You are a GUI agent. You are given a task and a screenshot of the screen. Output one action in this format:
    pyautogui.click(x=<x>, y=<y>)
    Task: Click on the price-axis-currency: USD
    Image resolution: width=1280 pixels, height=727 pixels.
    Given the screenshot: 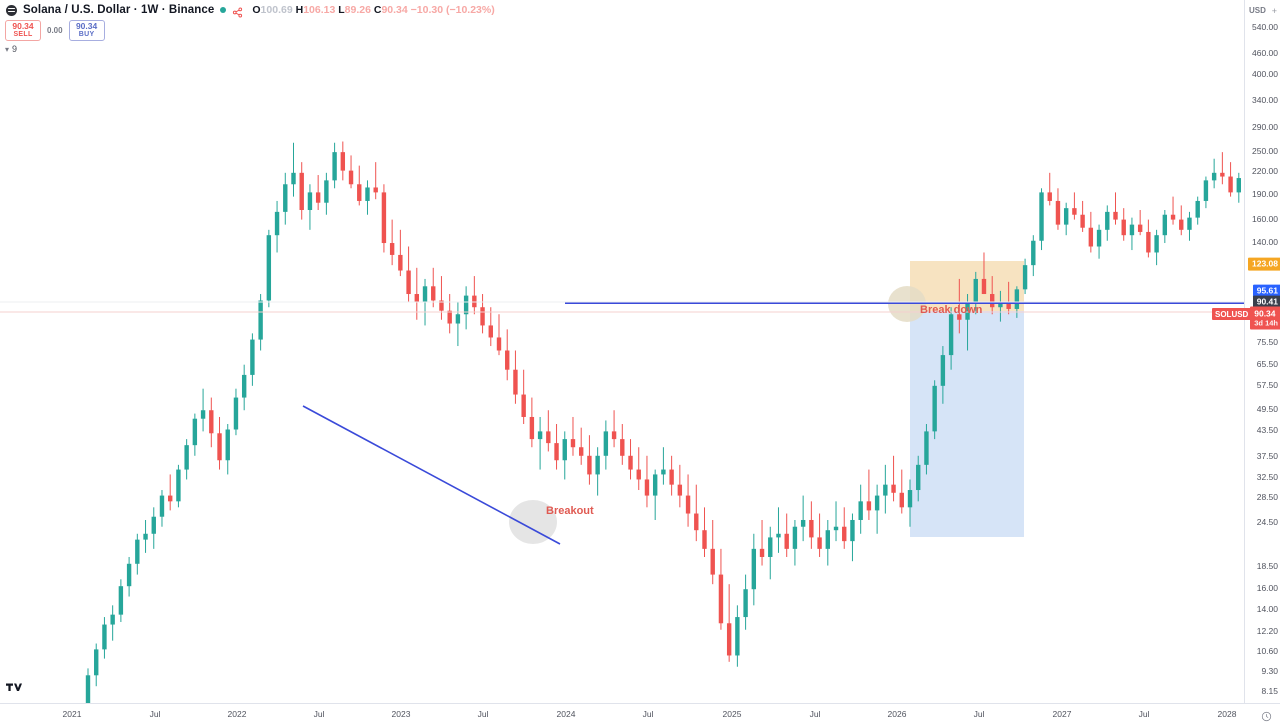 What is the action you would take?
    pyautogui.click(x=1257, y=10)
    